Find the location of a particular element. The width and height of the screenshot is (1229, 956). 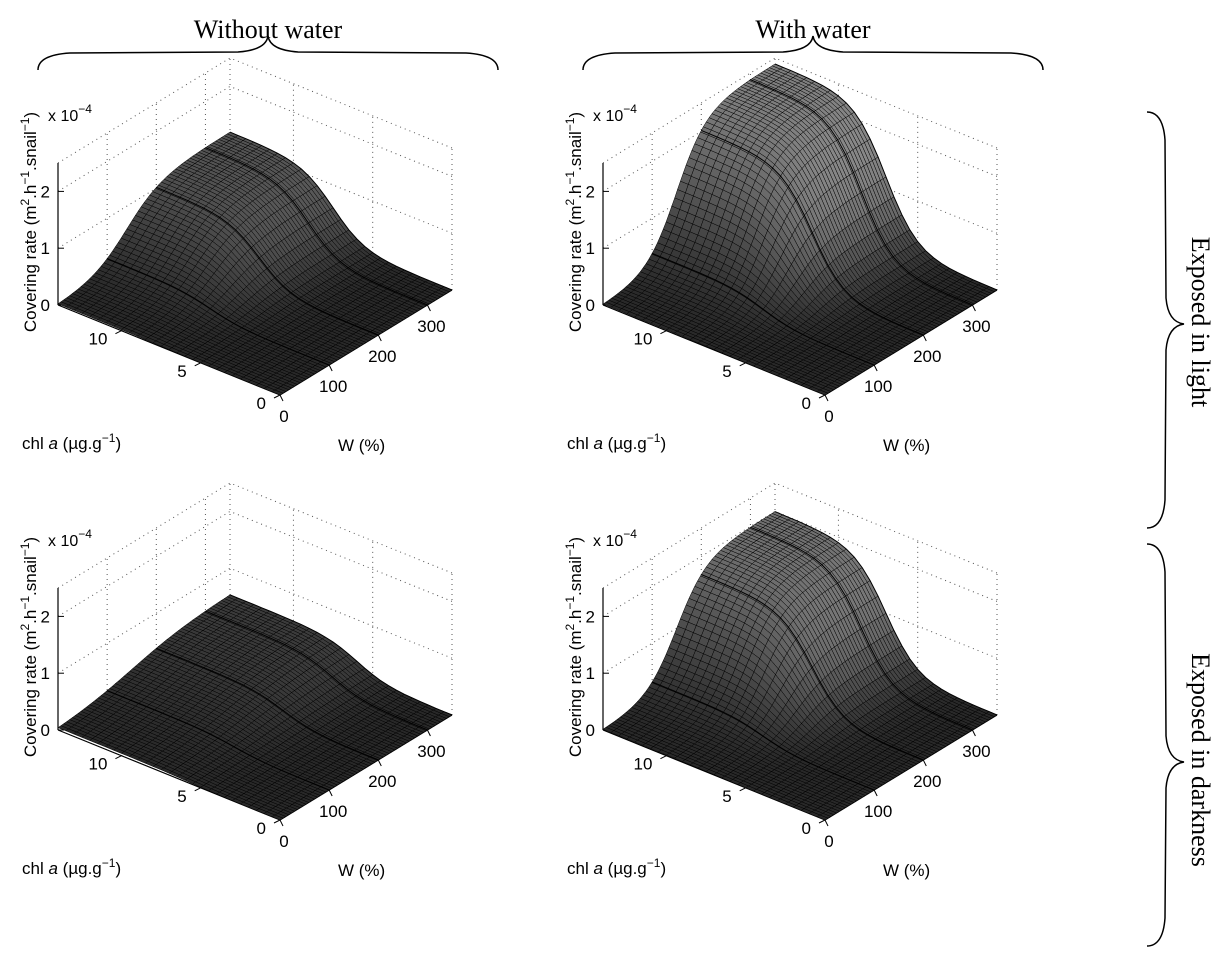

row-header-darkness: Exposed in darkness is located at coordinates (1200, 760).